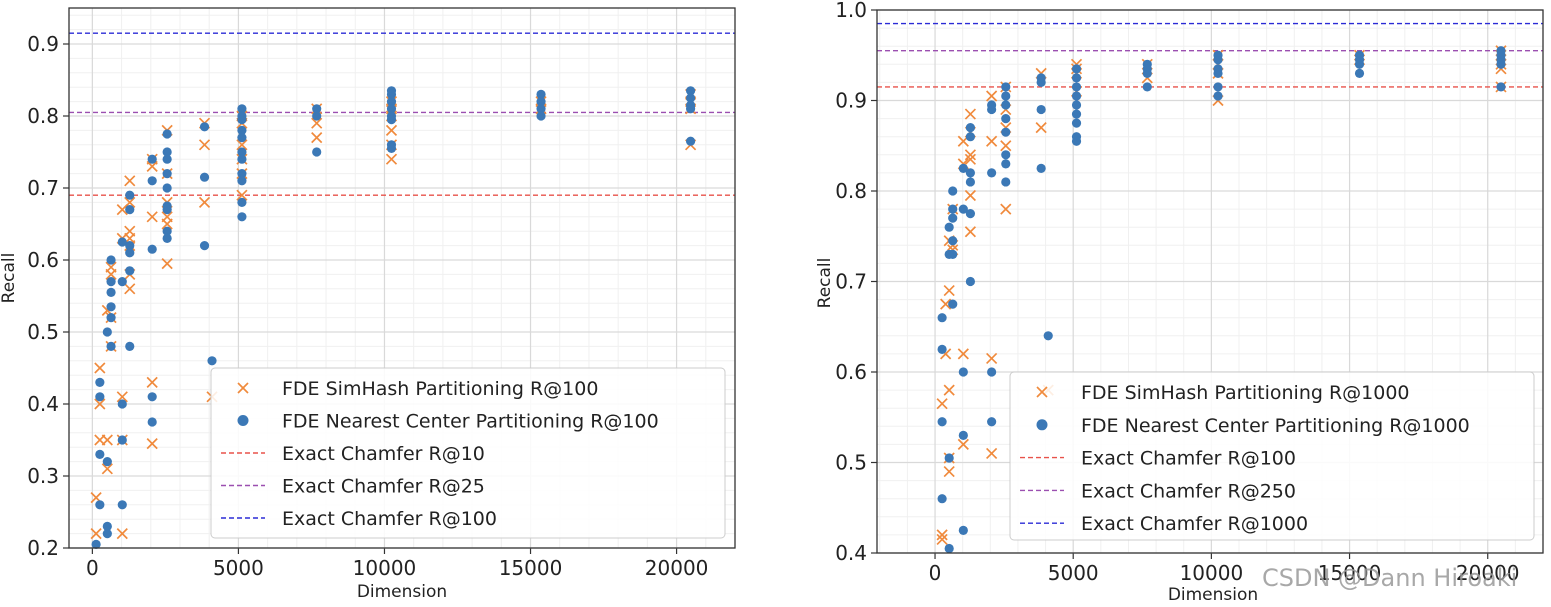 Image resolution: width=1551 pixels, height=607 pixels. Describe the element at coordinates (851, 101) in the screenshot. I see `y-tick-label: 0.9` at that location.